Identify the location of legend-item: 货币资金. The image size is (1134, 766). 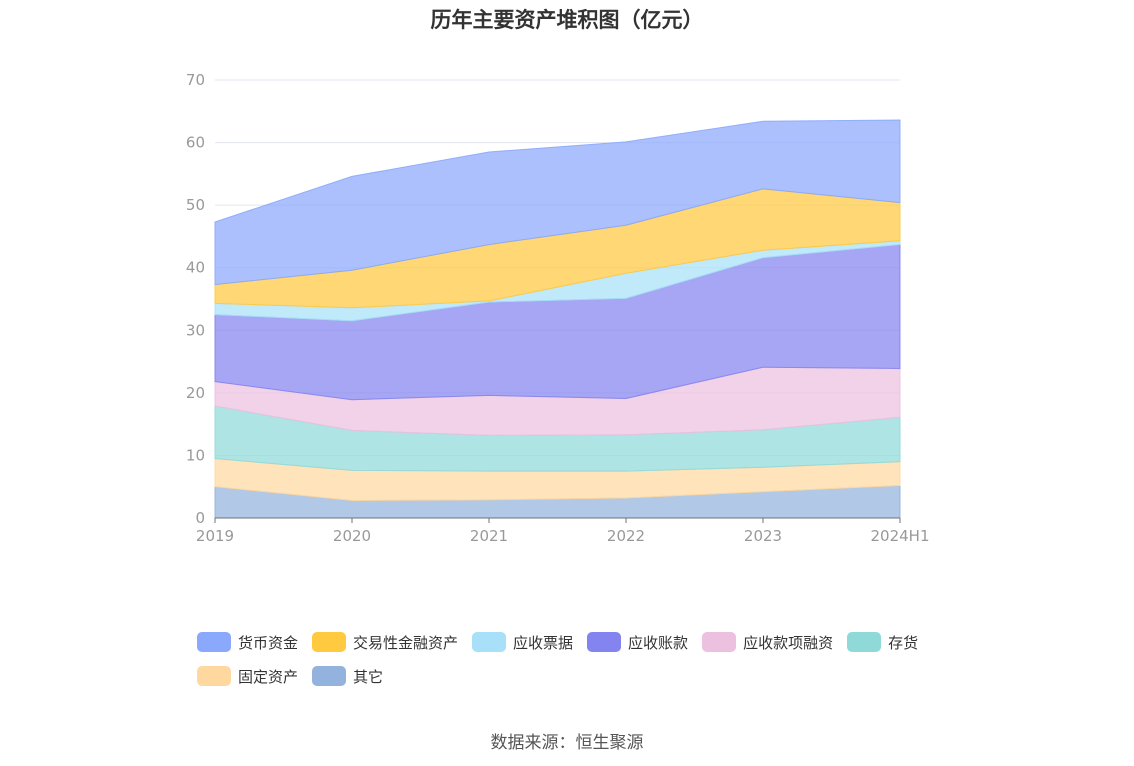
(247, 642).